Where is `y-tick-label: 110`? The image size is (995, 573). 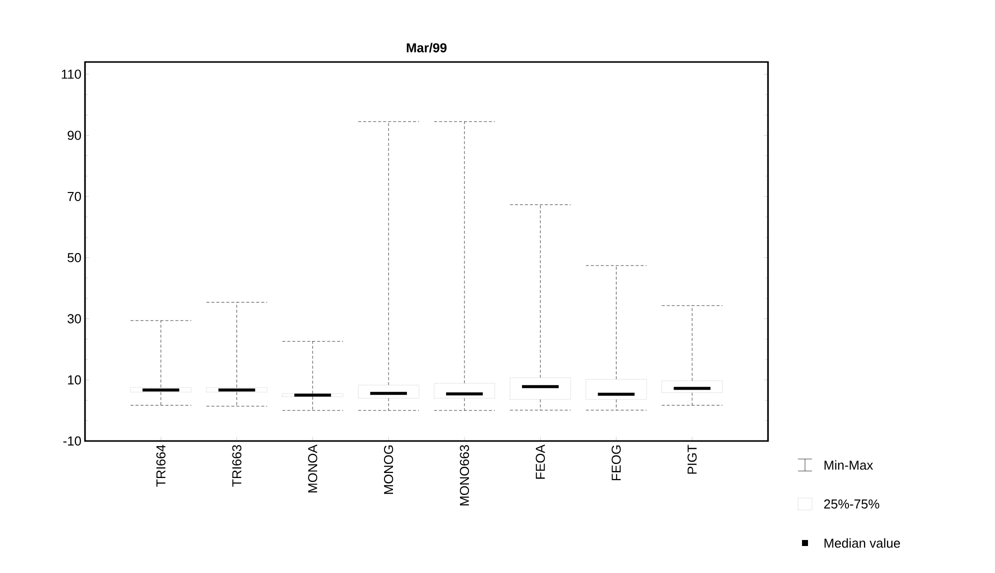 y-tick-label: 110 is located at coordinates (71, 74).